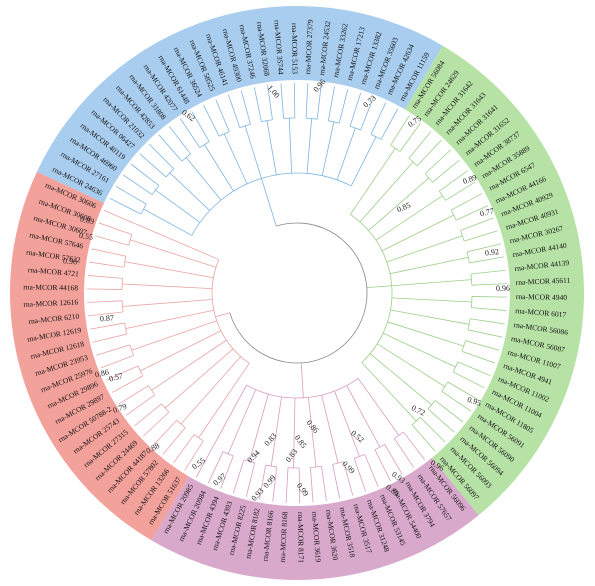  What do you see at coordinates (253, 456) in the screenshot?
I see `bootstrap-value: 0.94` at bounding box center [253, 456].